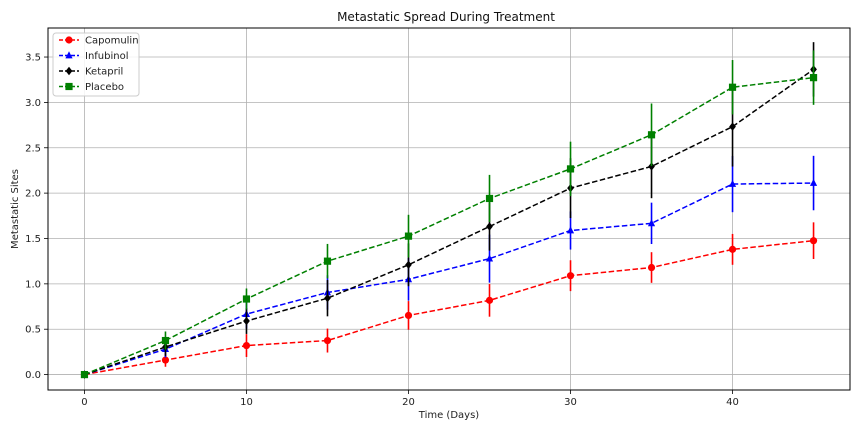  I want to click on y-tick-label: 0.5, so click(33, 330).